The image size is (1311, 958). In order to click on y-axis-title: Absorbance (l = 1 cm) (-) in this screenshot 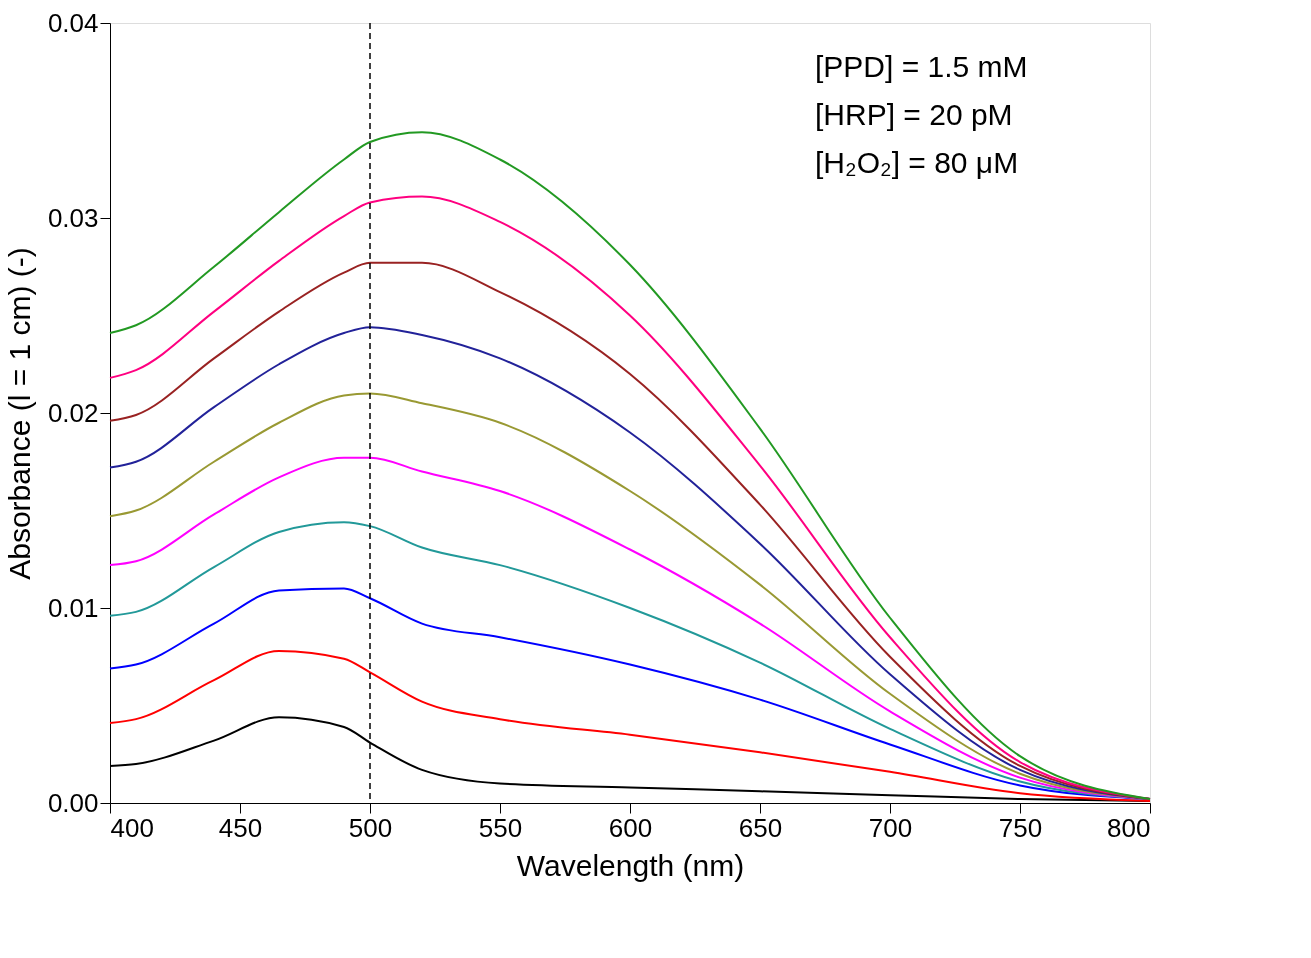, I will do `click(19, 413)`.